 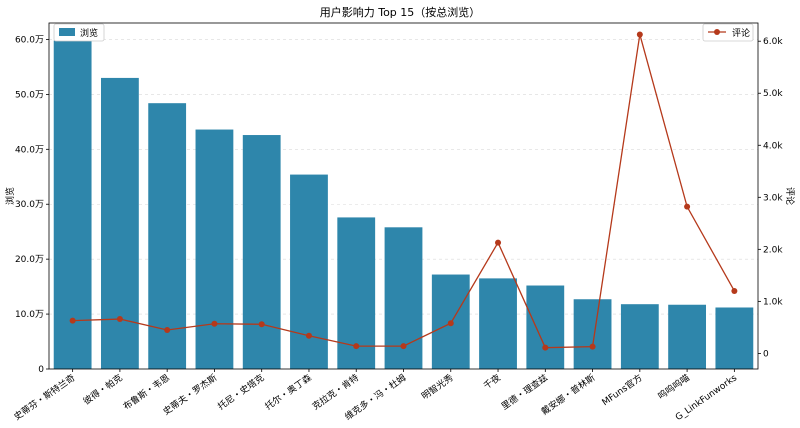 What do you see at coordinates (790, 196) in the screenshot?
I see `y-axis-right-title: 评论` at bounding box center [790, 196].